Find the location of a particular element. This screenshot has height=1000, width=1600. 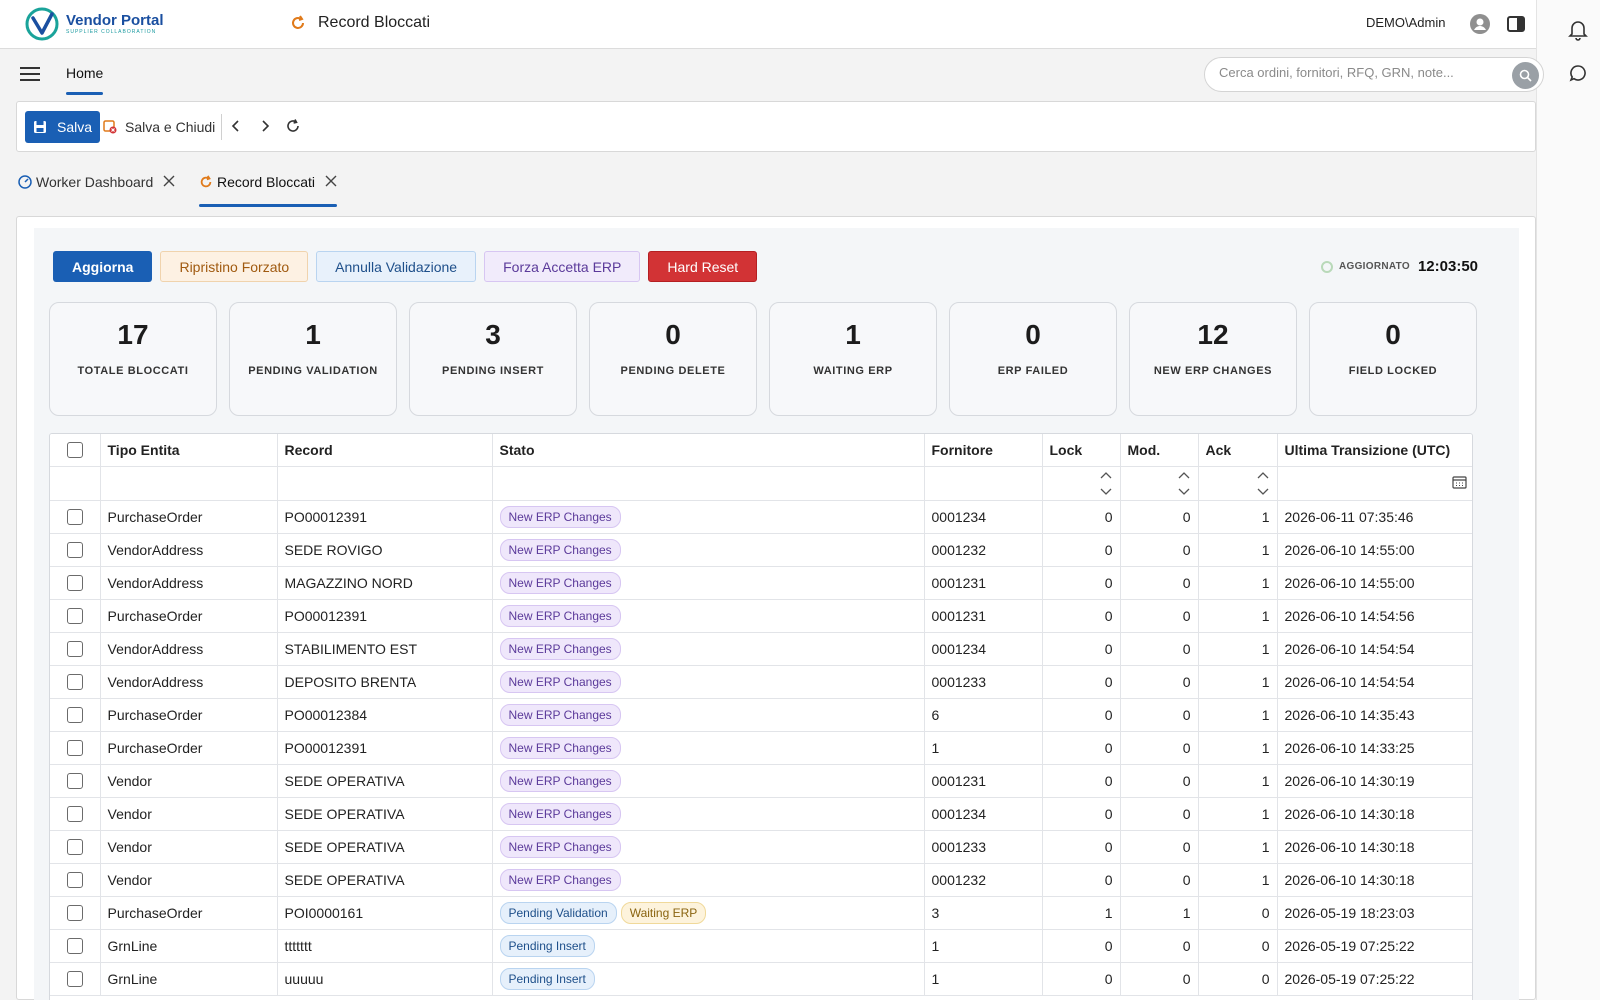

filter-lock is located at coordinates (1081, 483).